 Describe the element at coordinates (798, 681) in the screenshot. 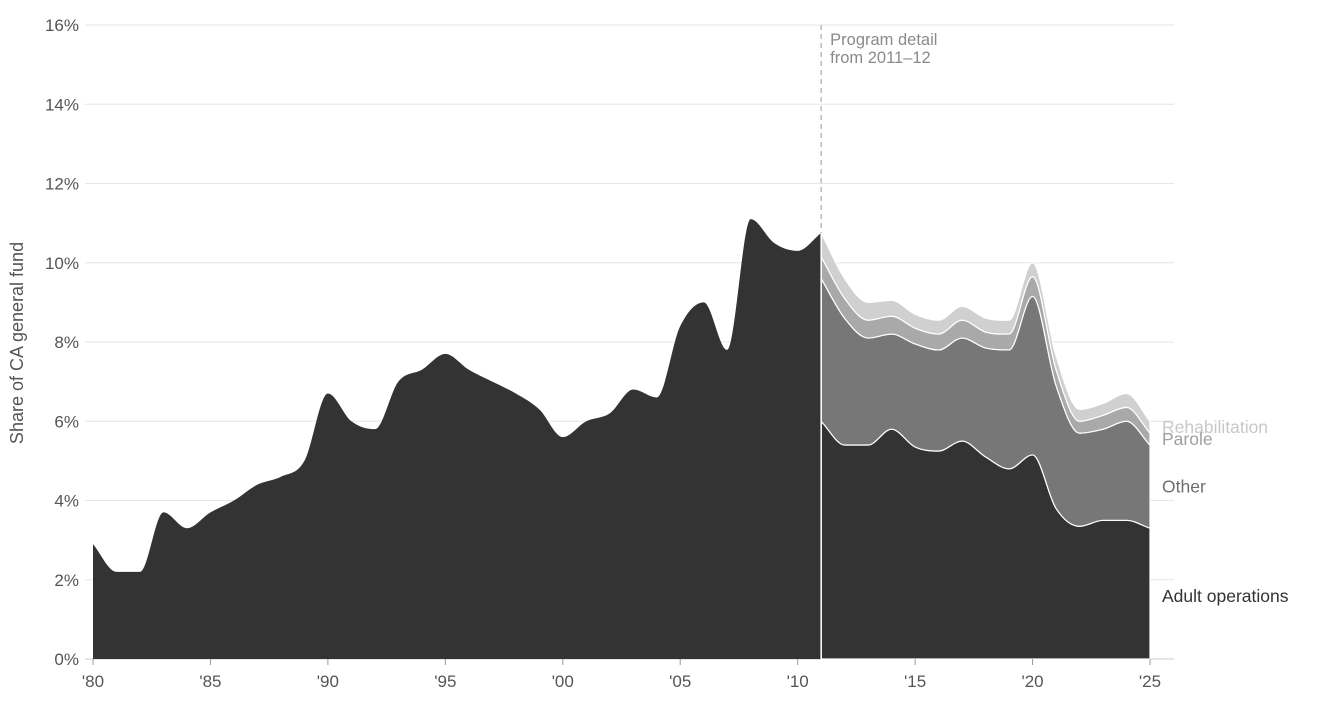

I see `x-tick-label: '10` at that location.